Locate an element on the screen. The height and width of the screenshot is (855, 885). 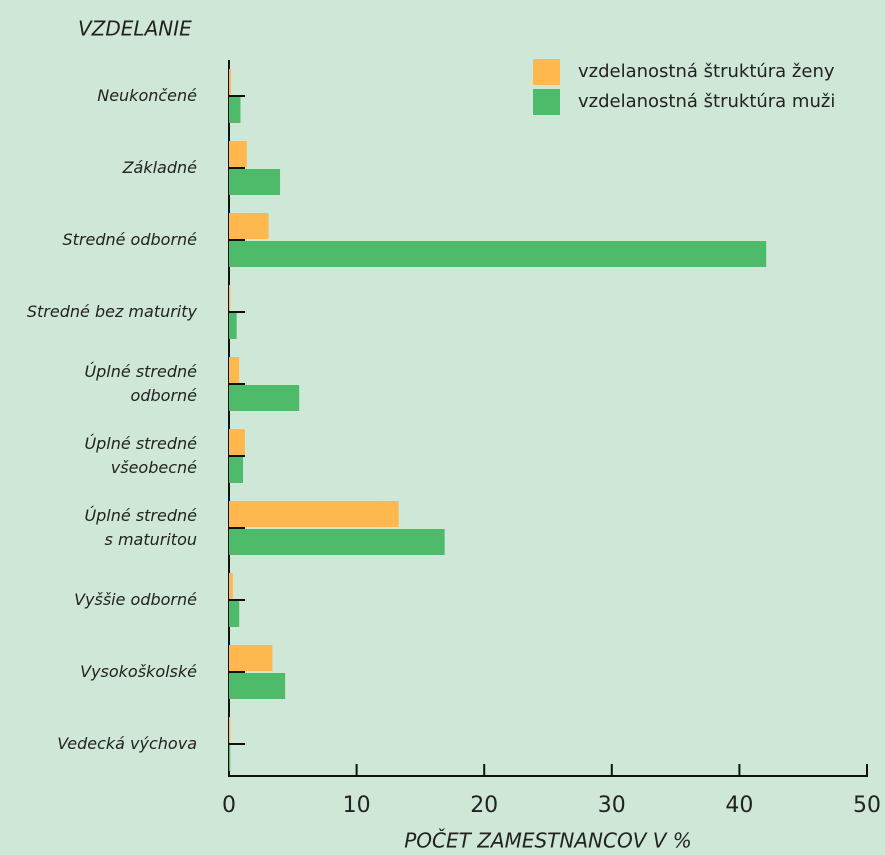
y-tick-label: Vyššie odborné is located at coordinates (135, 599).